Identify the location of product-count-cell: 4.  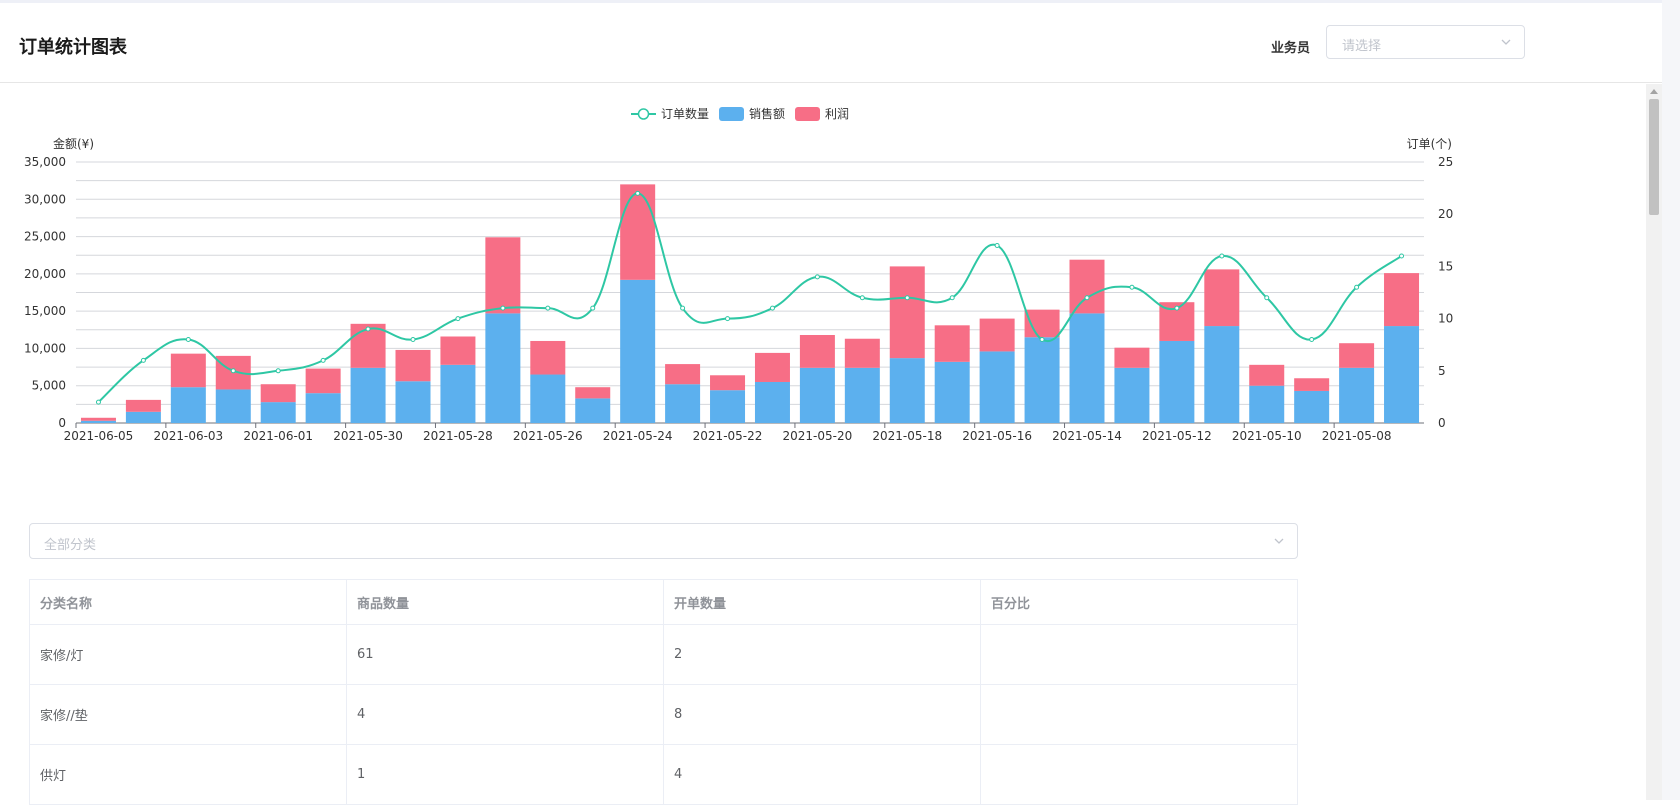
(505, 714).